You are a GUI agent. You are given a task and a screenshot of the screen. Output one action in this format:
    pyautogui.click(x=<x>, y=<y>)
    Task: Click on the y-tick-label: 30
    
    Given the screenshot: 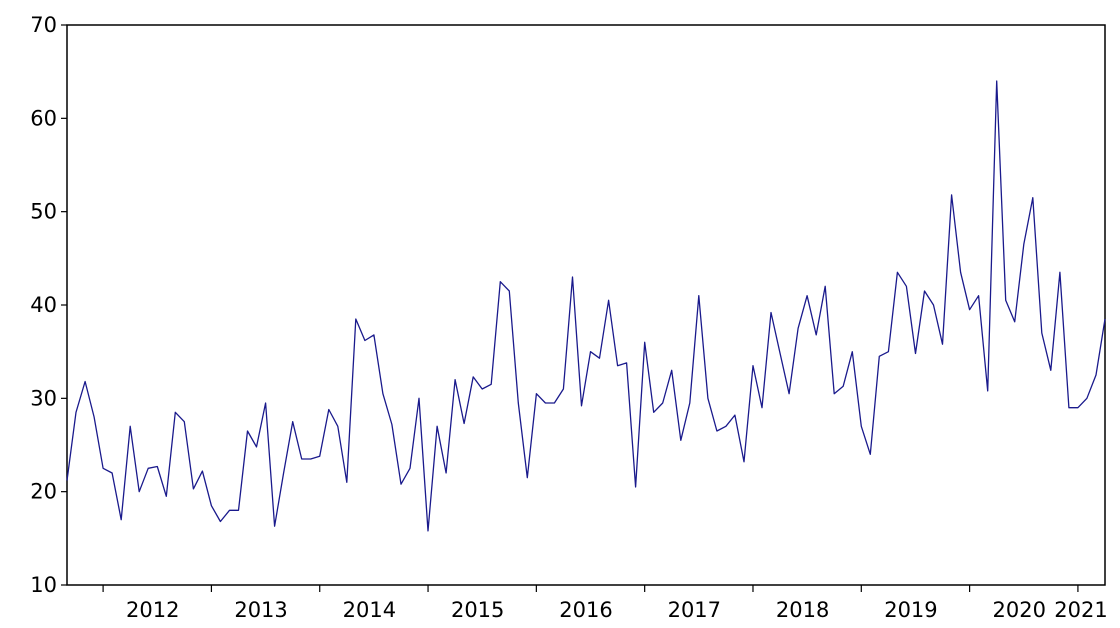 What is the action you would take?
    pyautogui.click(x=43, y=398)
    